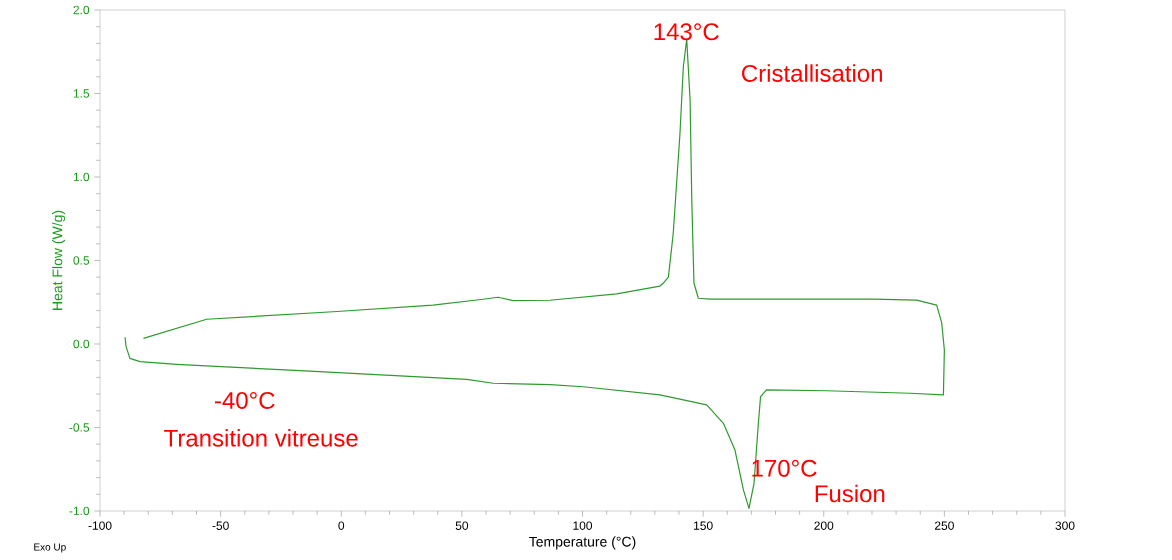  I want to click on annotation: -40°C, so click(245, 400).